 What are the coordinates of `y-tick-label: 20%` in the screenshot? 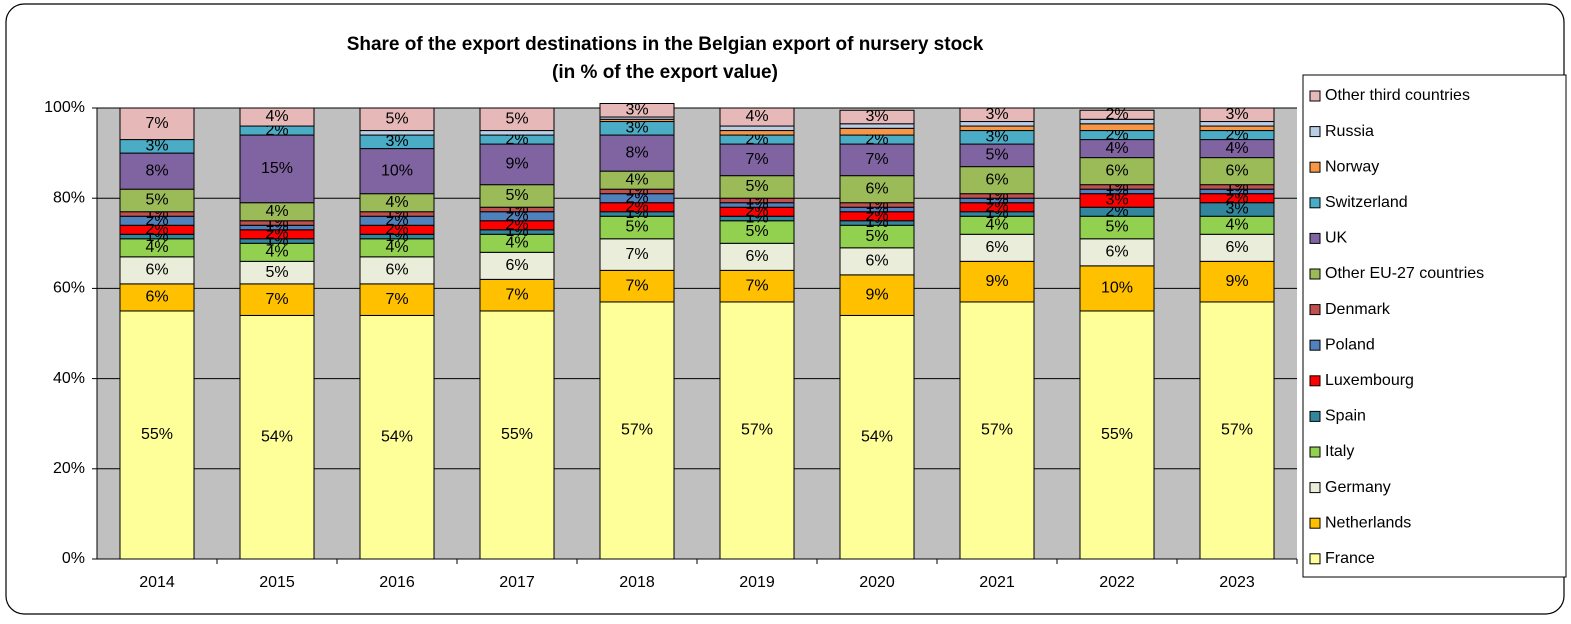 It's located at (69, 468).